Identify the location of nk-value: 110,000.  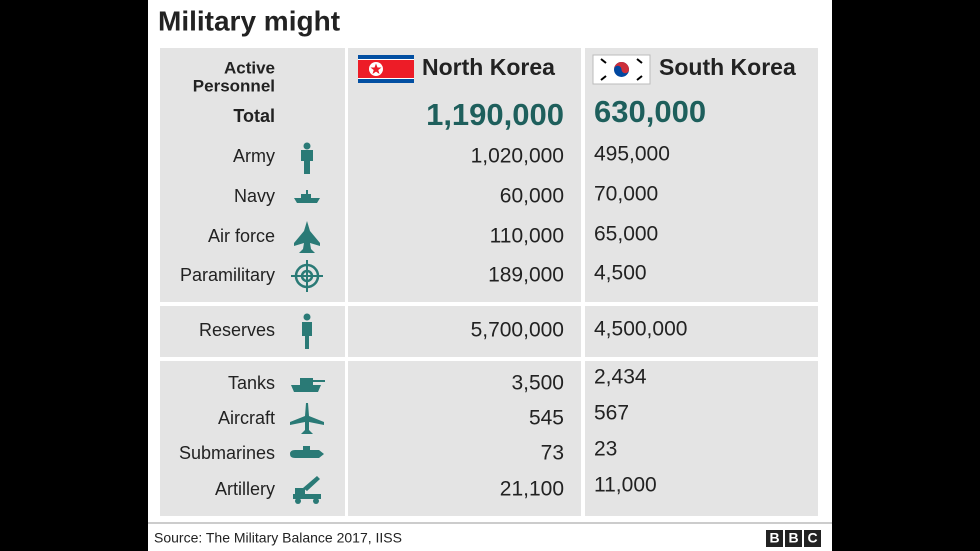
(527, 236).